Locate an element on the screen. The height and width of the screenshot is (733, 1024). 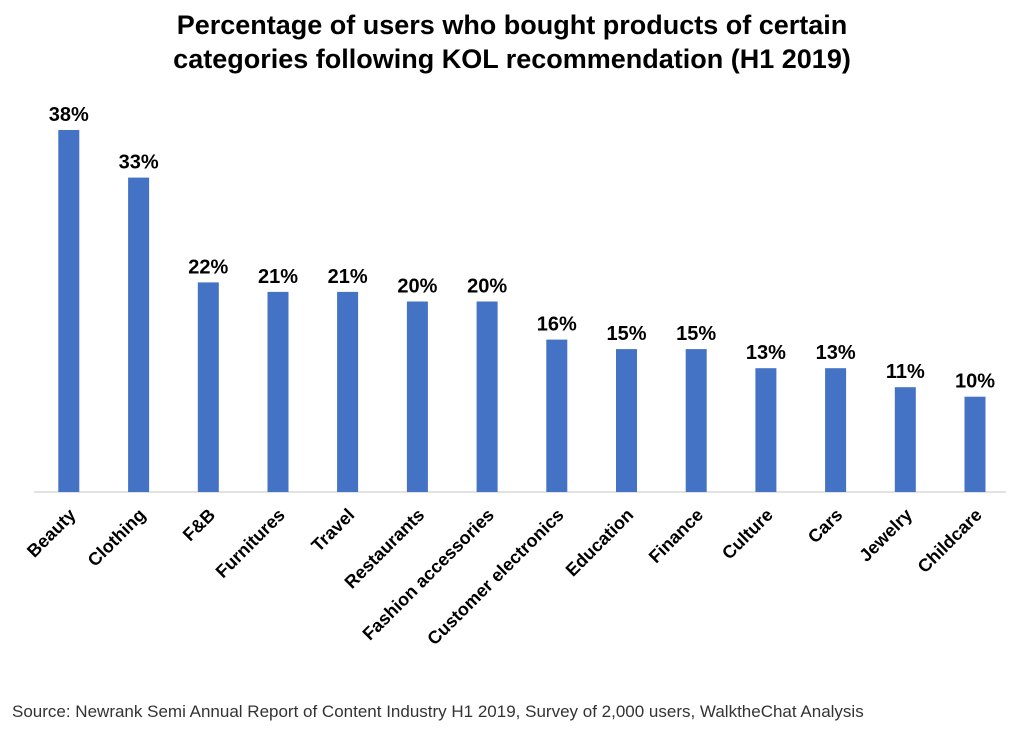
data-label-6: 20% is located at coordinates (487, 287).